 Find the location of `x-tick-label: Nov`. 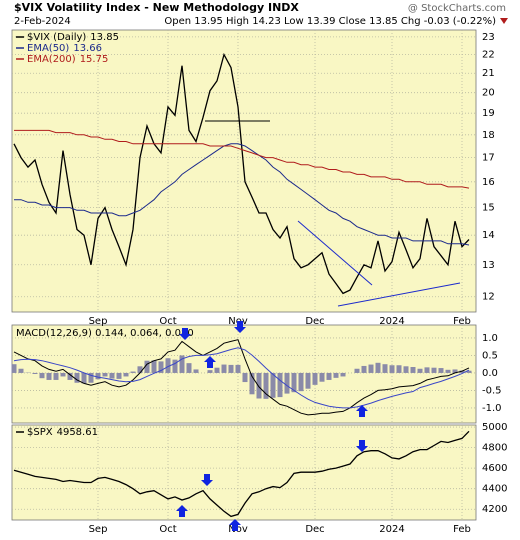

x-tick-label: Nov is located at coordinates (238, 529).